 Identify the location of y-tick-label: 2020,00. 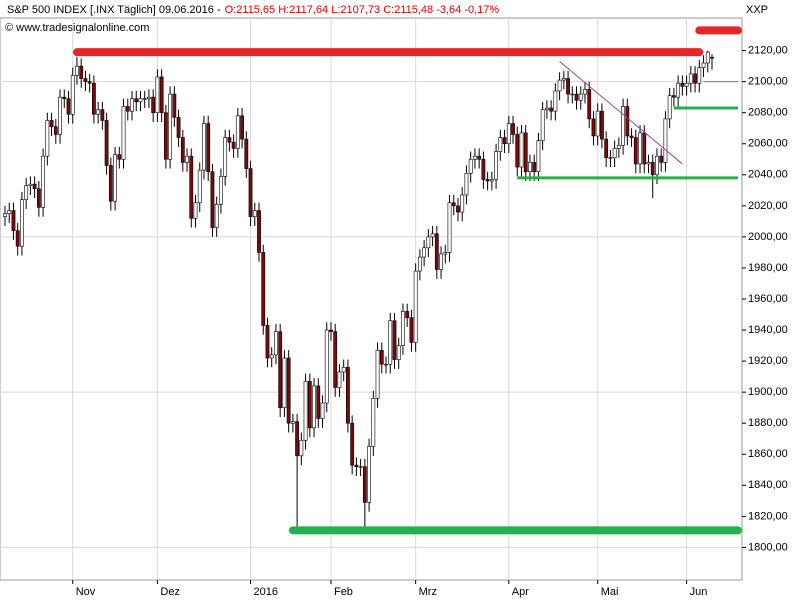
(768, 206).